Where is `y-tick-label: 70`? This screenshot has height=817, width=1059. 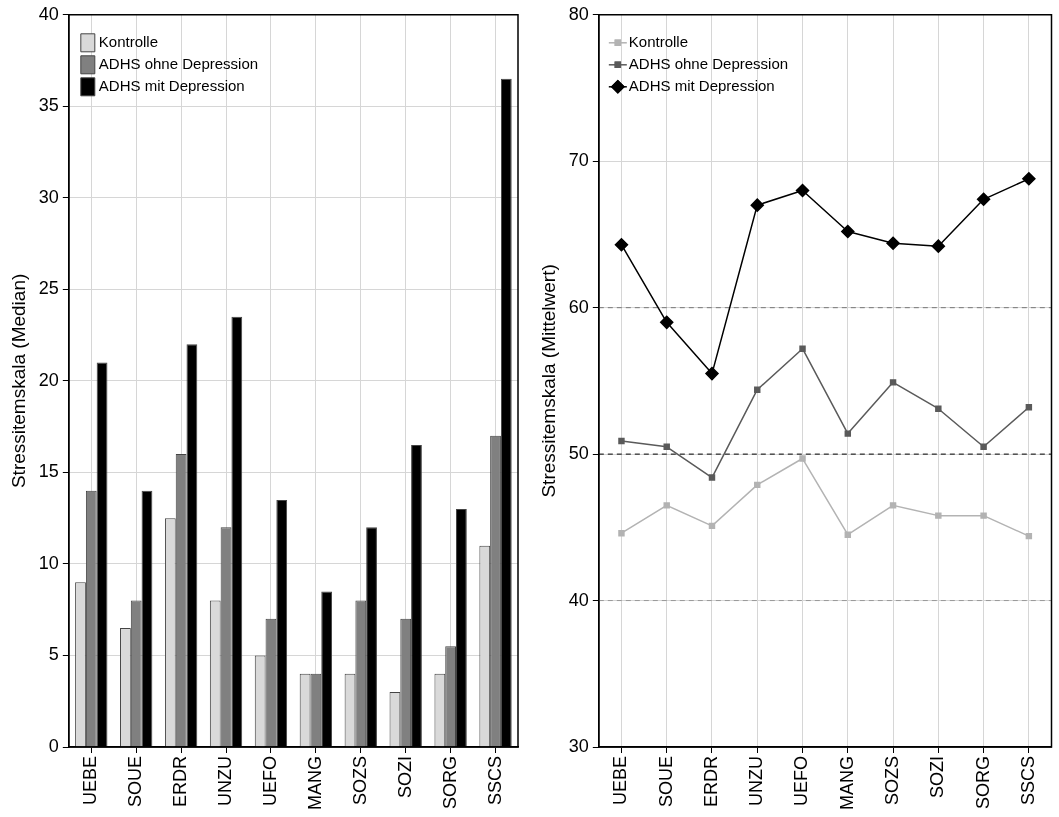
y-tick-label: 70 is located at coordinates (578, 160).